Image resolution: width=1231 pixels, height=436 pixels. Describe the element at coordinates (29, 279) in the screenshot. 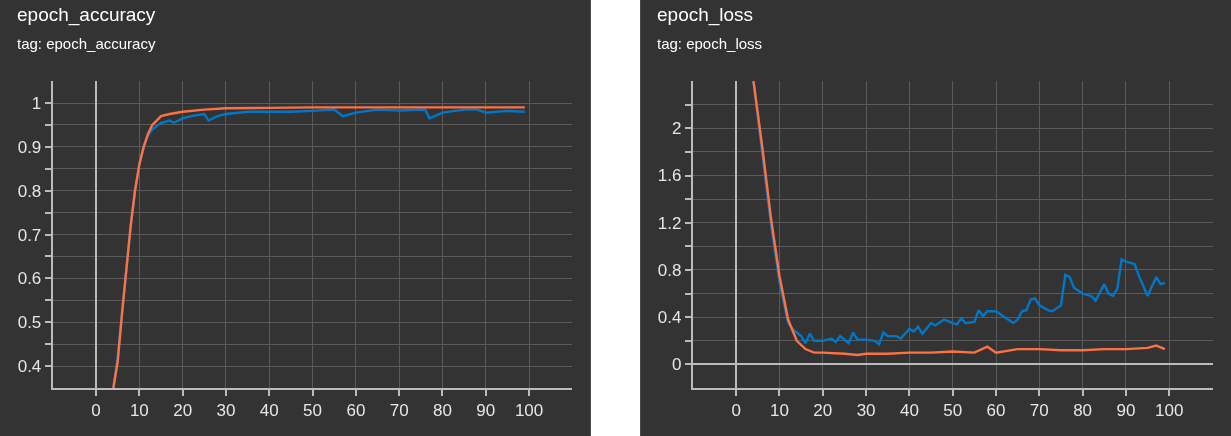

I see `y-tick-label: 0.6` at that location.